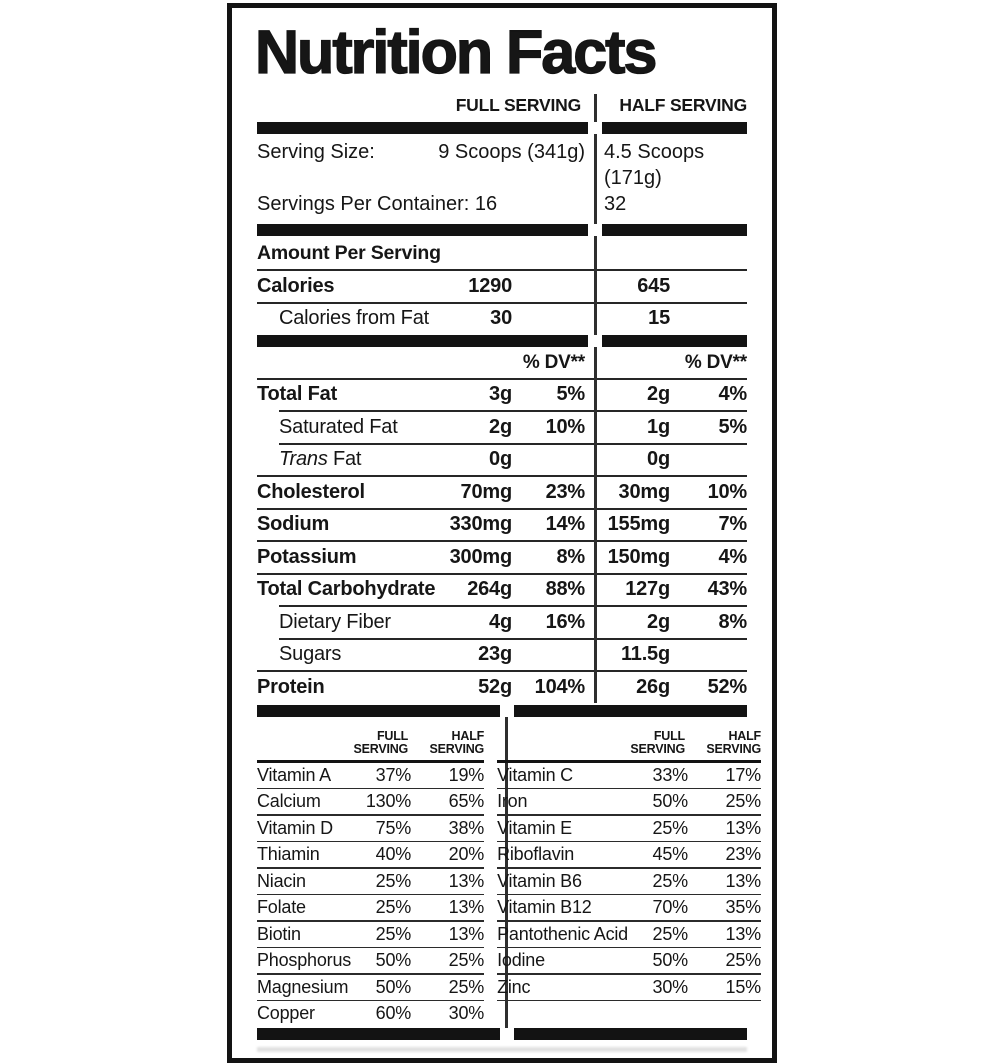  I want to click on full-dv: 16%, so click(565, 621).